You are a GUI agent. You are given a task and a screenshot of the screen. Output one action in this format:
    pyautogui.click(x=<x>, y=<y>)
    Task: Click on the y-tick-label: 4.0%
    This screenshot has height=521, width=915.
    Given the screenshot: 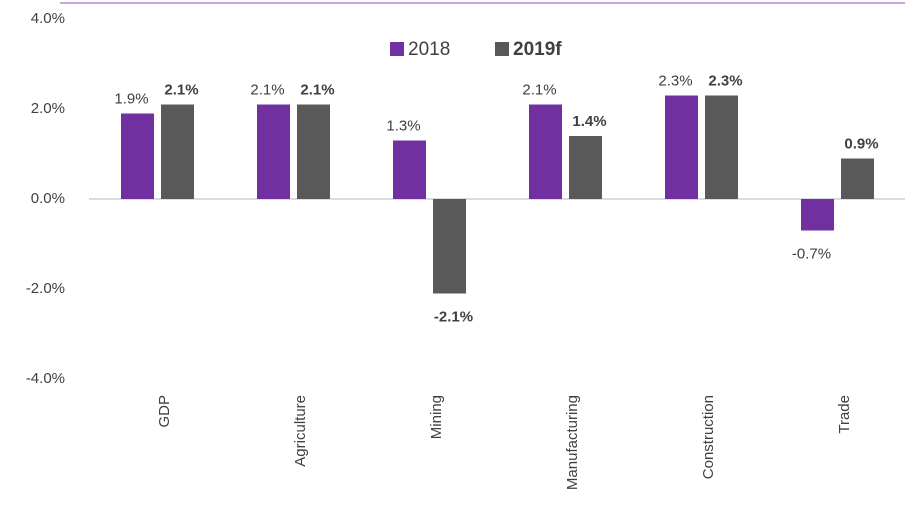 What is the action you would take?
    pyautogui.click(x=48, y=18)
    